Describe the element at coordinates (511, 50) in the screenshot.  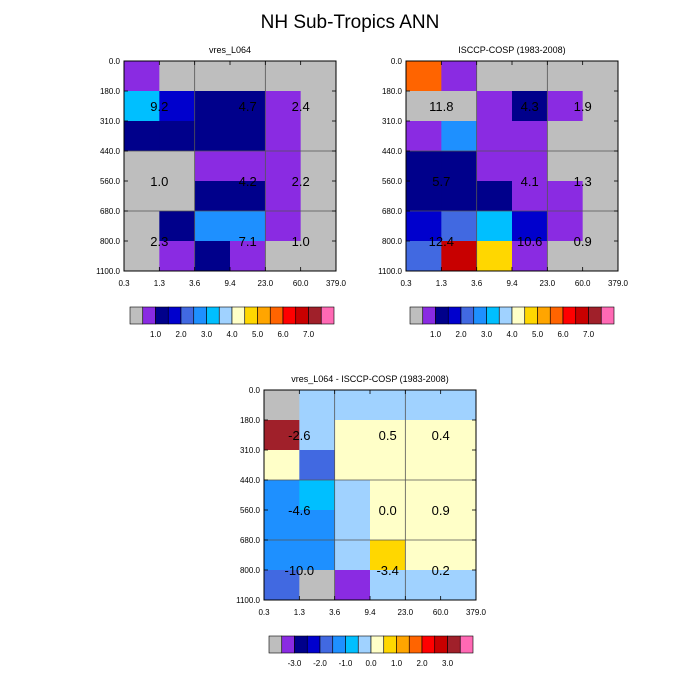
I see `panel-title: ISCCP-COSP (1983-2008)` at that location.